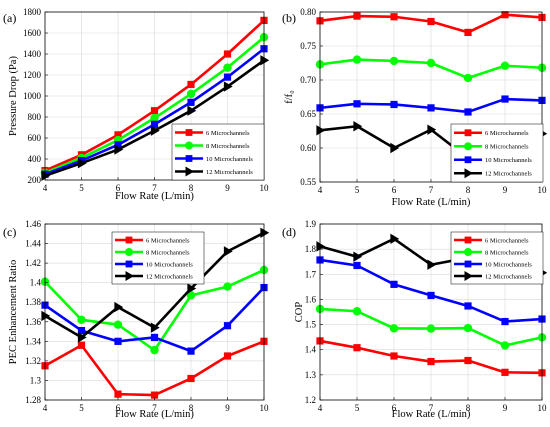  What do you see at coordinates (33, 322) in the screenshot?
I see `y-tick-label: 1.36` at bounding box center [33, 322].